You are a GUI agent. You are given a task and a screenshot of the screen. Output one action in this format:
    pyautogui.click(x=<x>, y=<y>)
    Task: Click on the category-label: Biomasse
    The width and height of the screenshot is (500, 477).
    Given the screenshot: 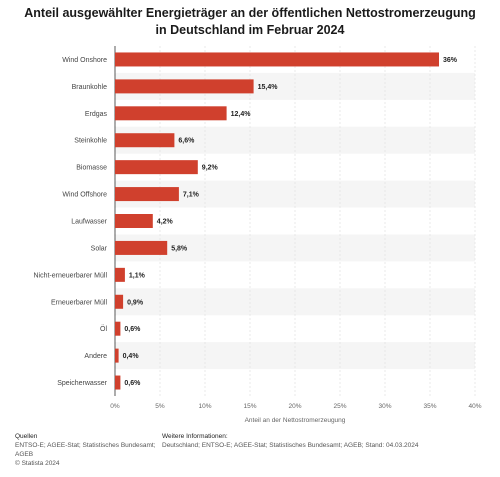 What is the action you would take?
    pyautogui.click(x=91, y=168)
    